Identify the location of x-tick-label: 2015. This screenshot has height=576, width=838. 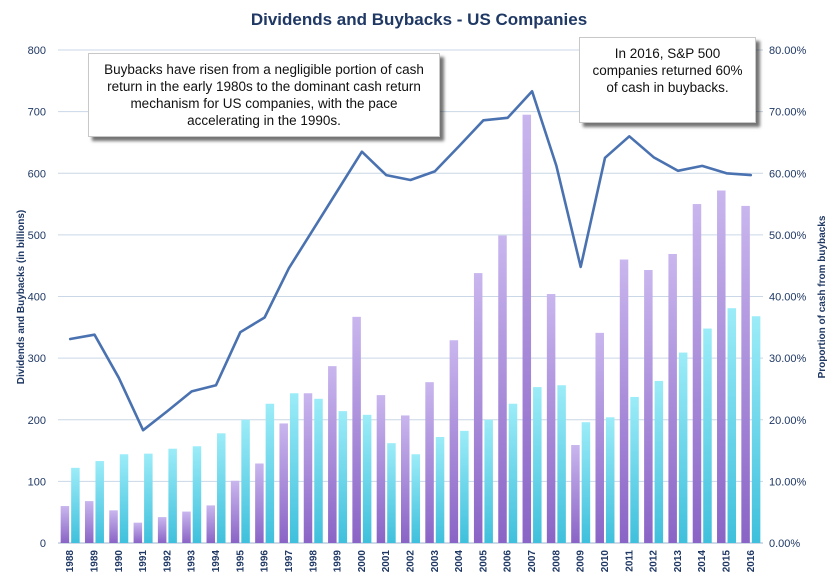
(727, 561).